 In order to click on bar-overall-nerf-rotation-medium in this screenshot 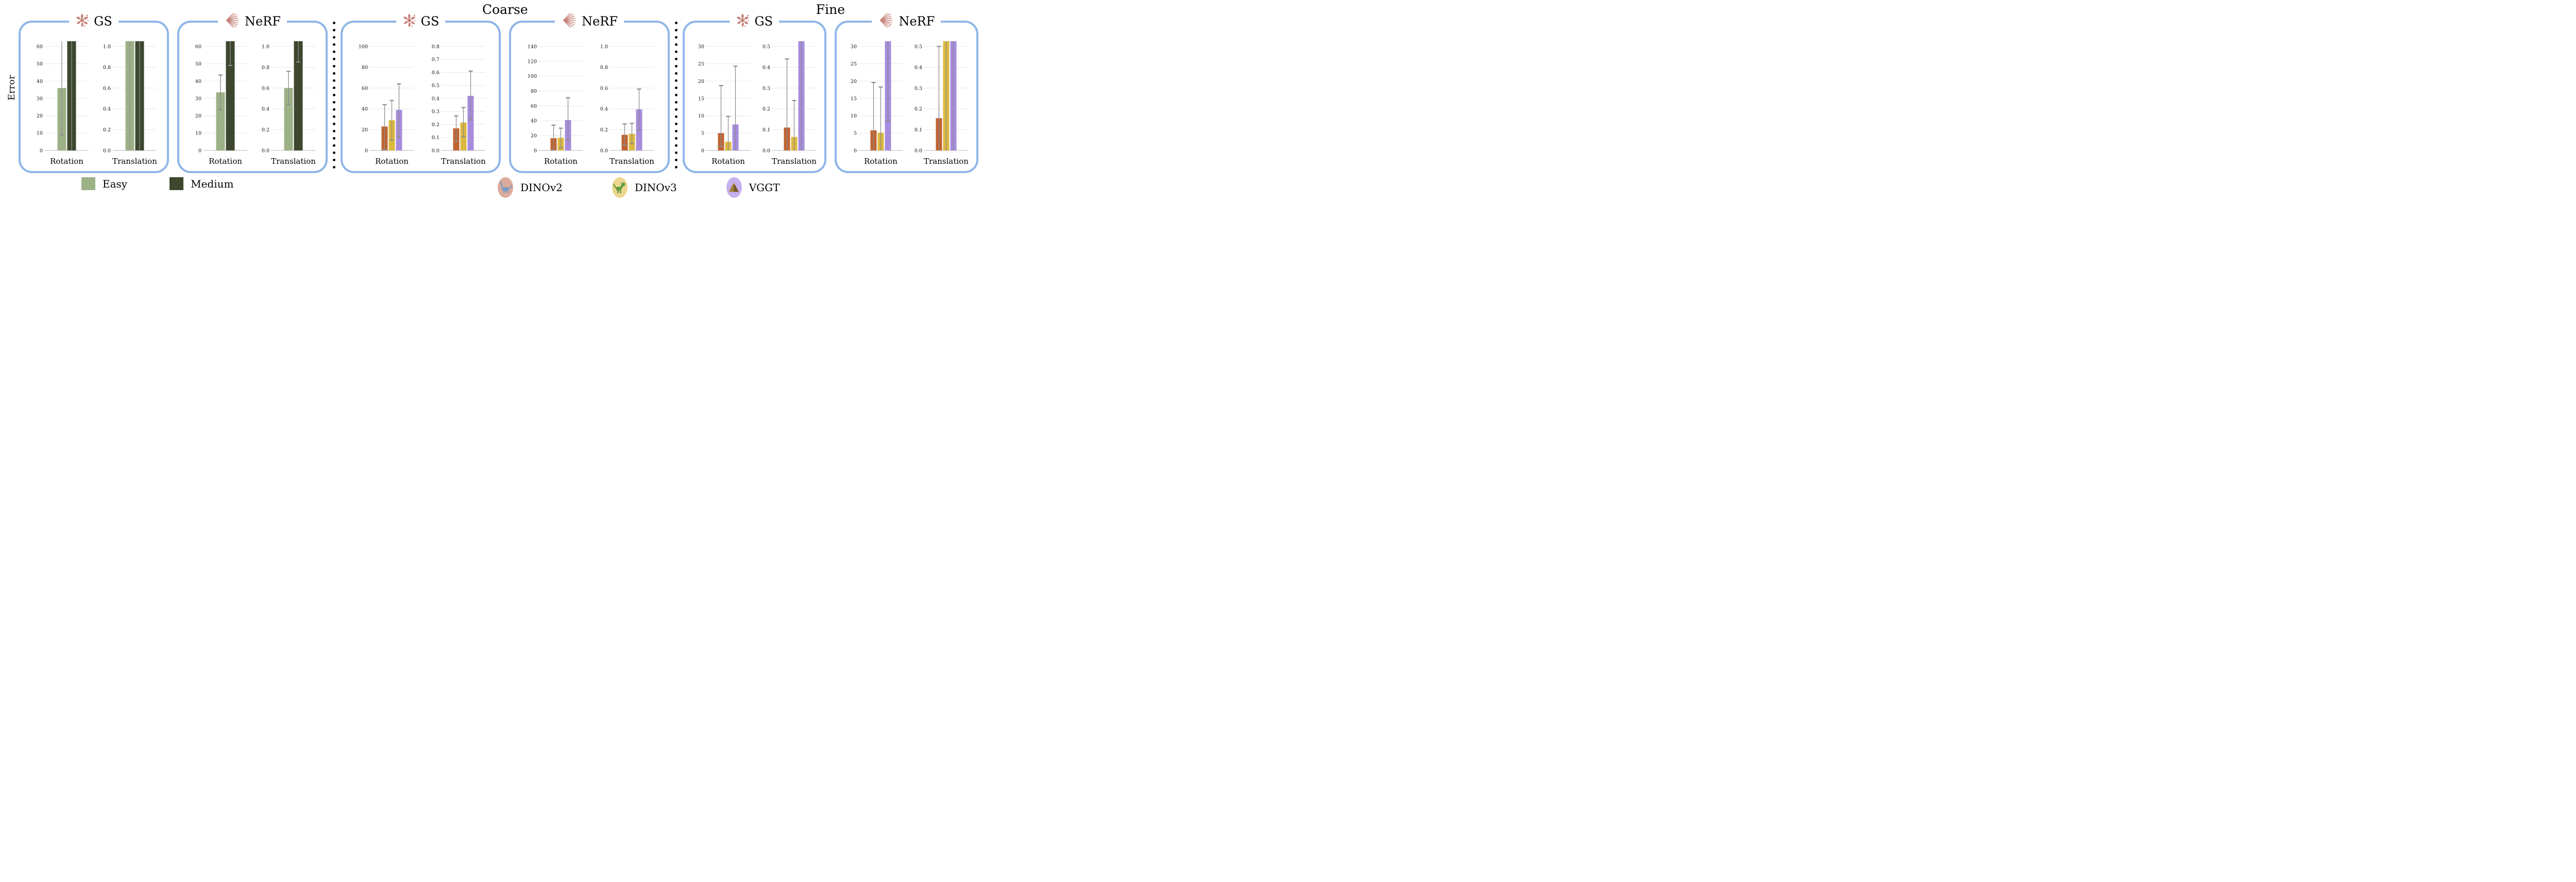, I will do `click(231, 95)`.